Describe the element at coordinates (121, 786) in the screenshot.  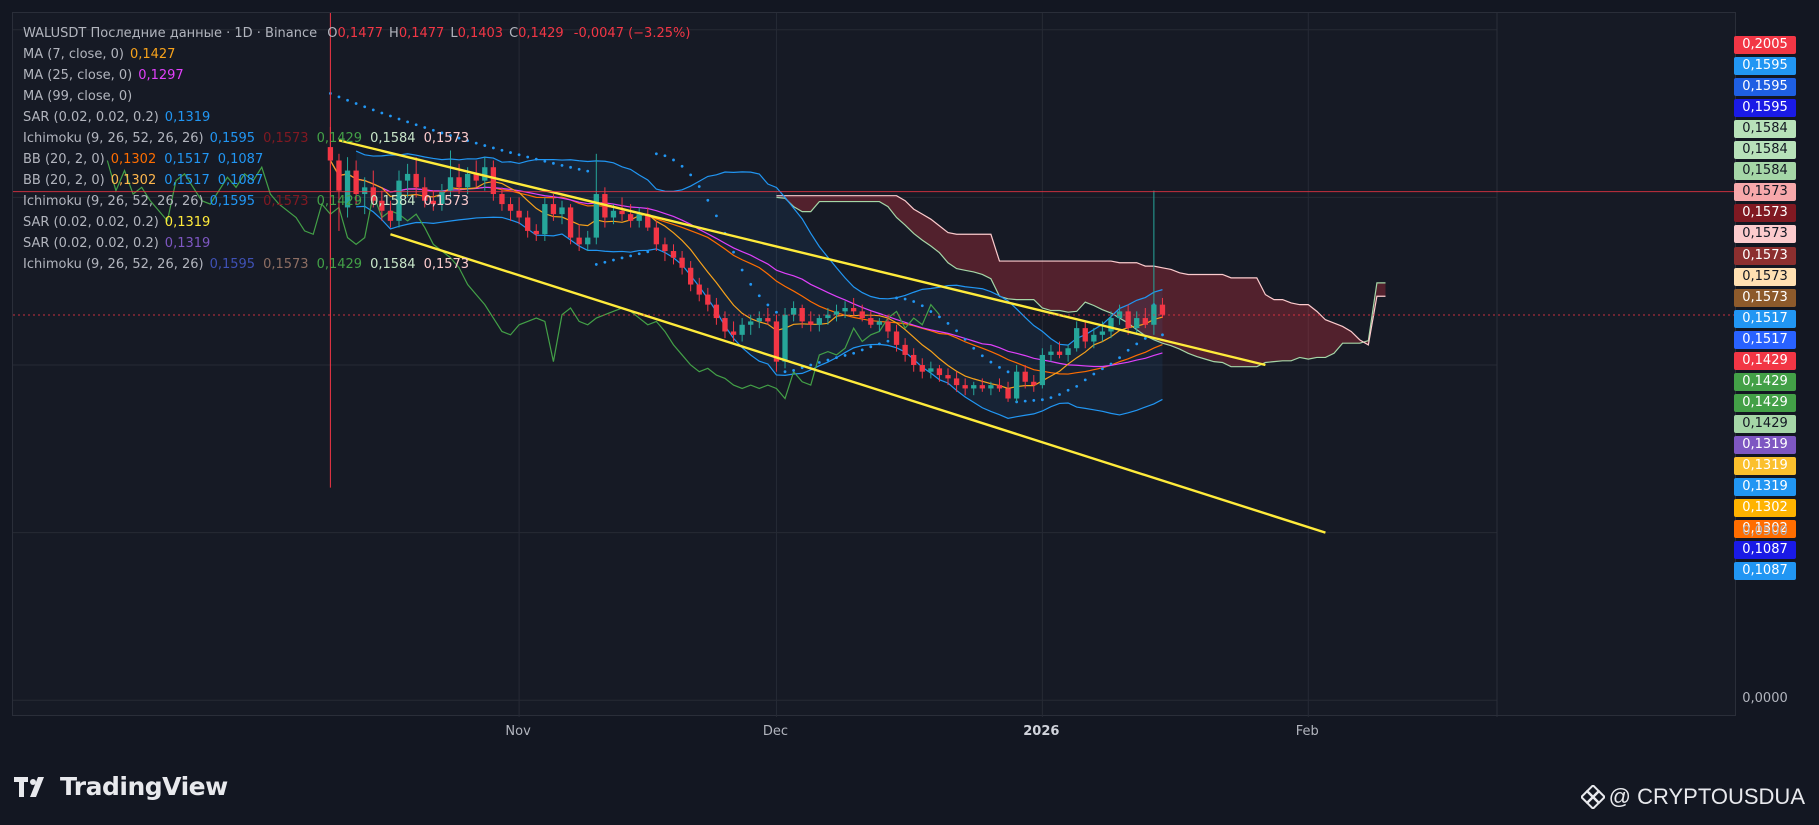
I see `tradingview-logo: TradingView` at that location.